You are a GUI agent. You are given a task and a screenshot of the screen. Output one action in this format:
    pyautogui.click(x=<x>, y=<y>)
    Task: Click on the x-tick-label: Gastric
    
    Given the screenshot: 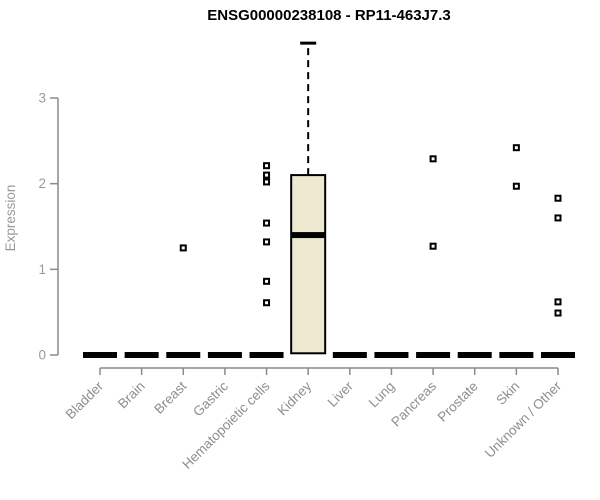 What is the action you would take?
    pyautogui.click(x=210, y=398)
    